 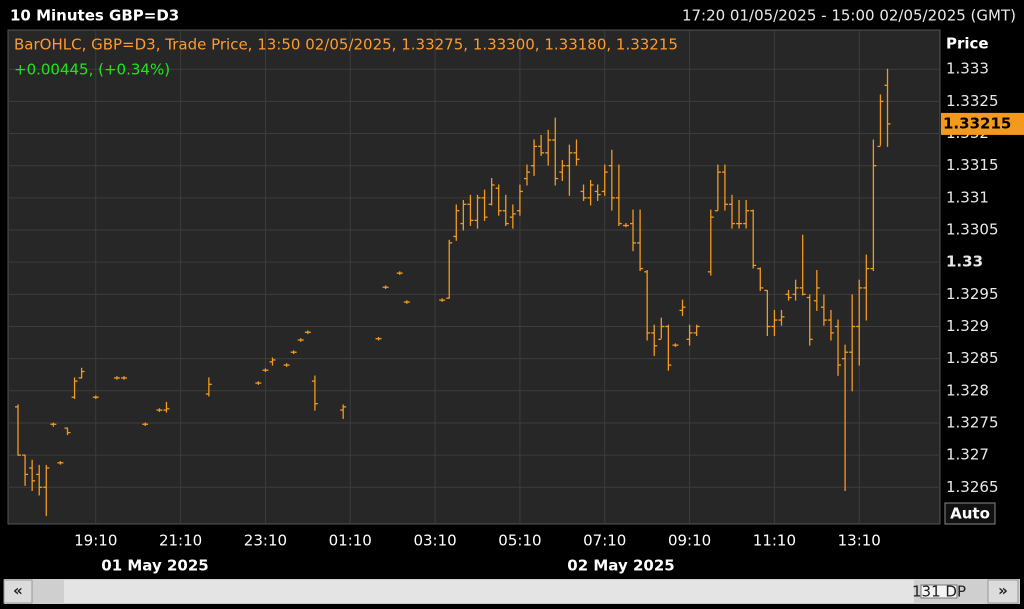 I want to click on x-tick-label: 23:10, so click(x=265, y=541).